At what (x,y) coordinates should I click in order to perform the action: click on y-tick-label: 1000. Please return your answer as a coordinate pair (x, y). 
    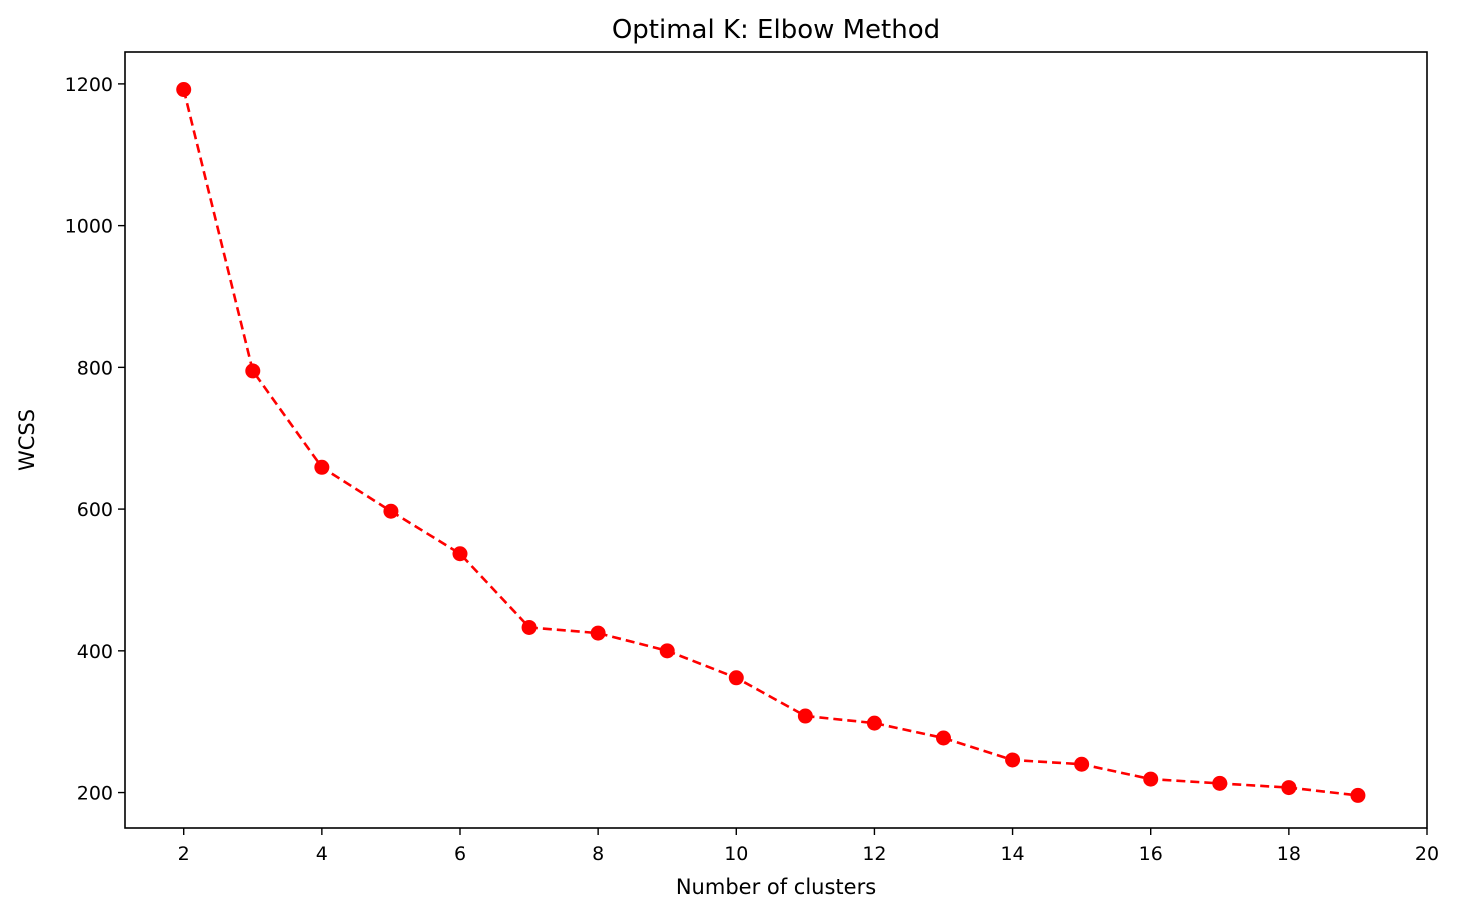
    Looking at the image, I should click on (89, 227).